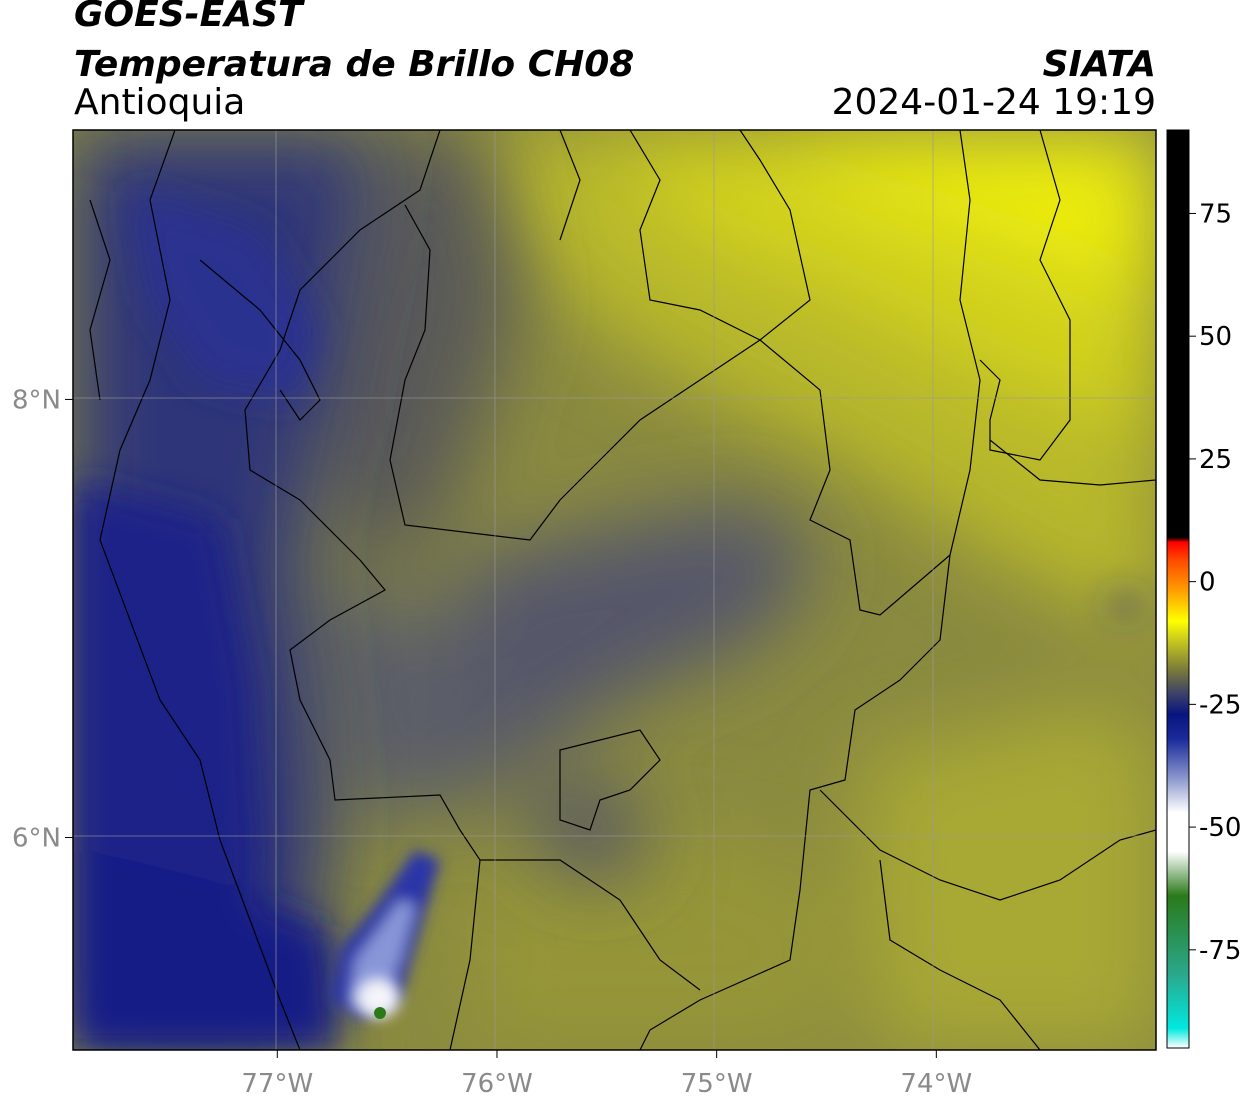 The height and width of the screenshot is (1099, 1252). I want to click on satellite-title: GOES-EAST, so click(188, 17).